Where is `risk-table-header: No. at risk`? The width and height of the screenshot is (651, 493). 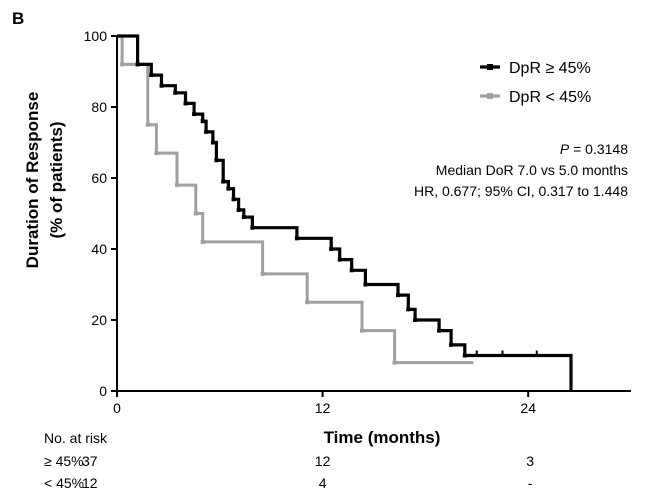 risk-table-header: No. at risk is located at coordinates (76, 438).